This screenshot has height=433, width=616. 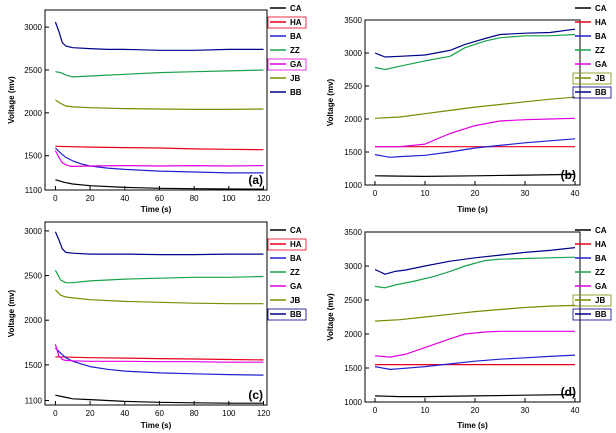 I want to click on x-tick-label: 30, so click(x=525, y=410).